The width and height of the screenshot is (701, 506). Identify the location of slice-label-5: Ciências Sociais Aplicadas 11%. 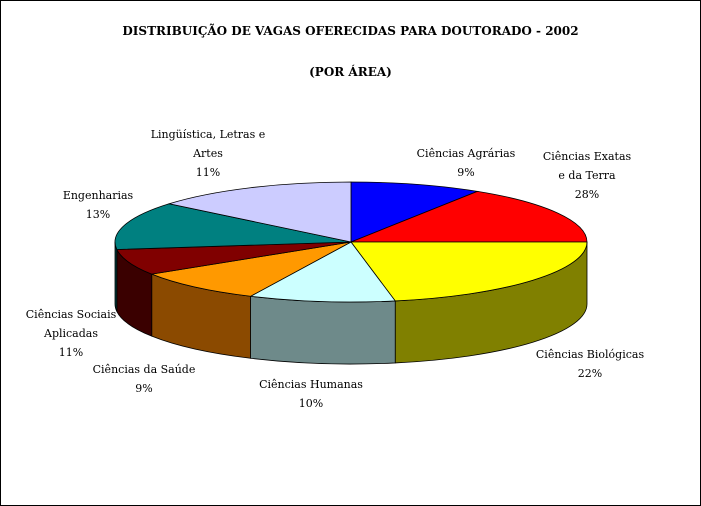
(71, 333).